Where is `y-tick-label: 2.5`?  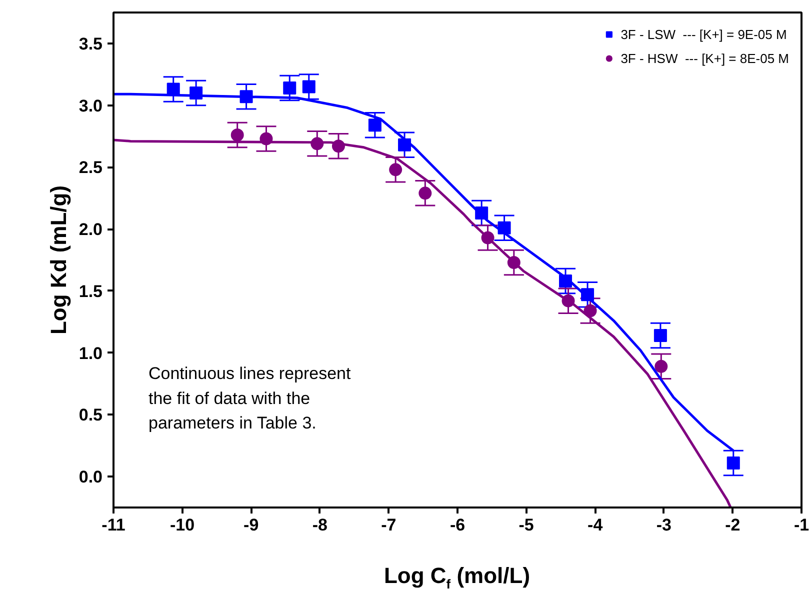
y-tick-label: 2.5 is located at coordinates (90, 168).